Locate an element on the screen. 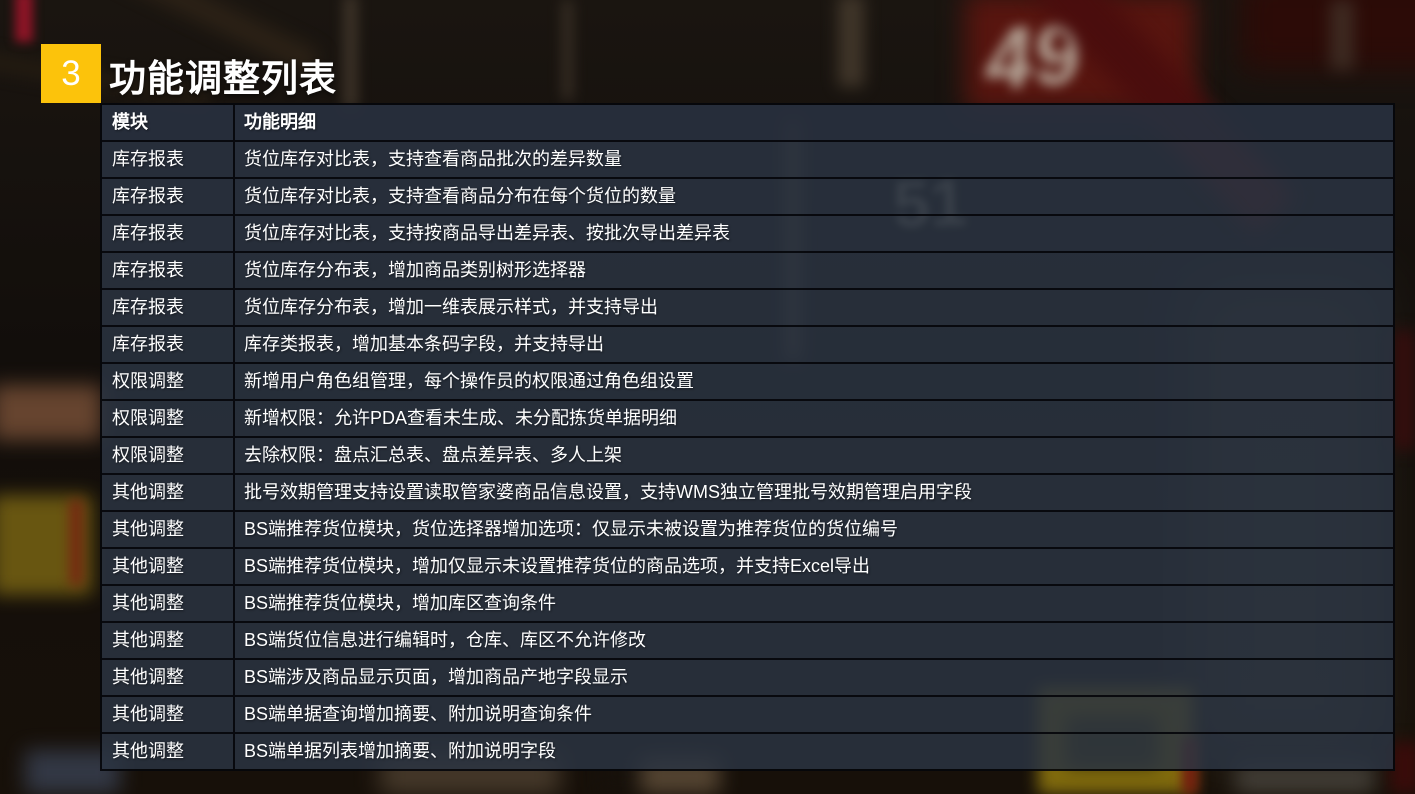 The width and height of the screenshot is (1415, 794). table-row: 权限调整 新增用户角色组管理，每个操作员的权限通过角色组设置 is located at coordinates (747, 382).